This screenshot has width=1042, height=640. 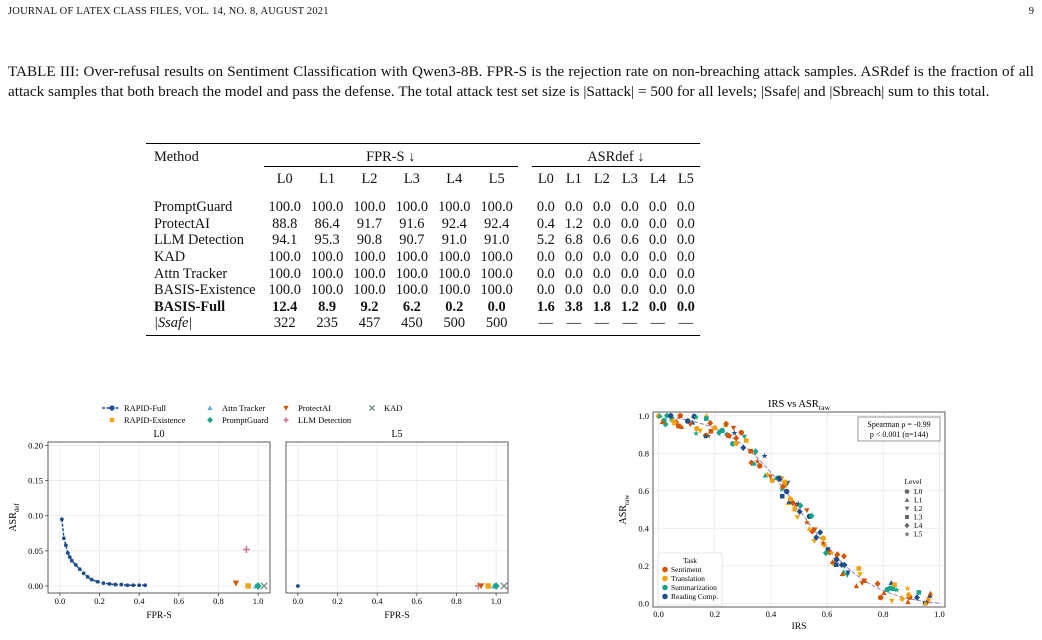 I want to click on asr-group-header: ASRdef ↓, so click(x=615, y=155).